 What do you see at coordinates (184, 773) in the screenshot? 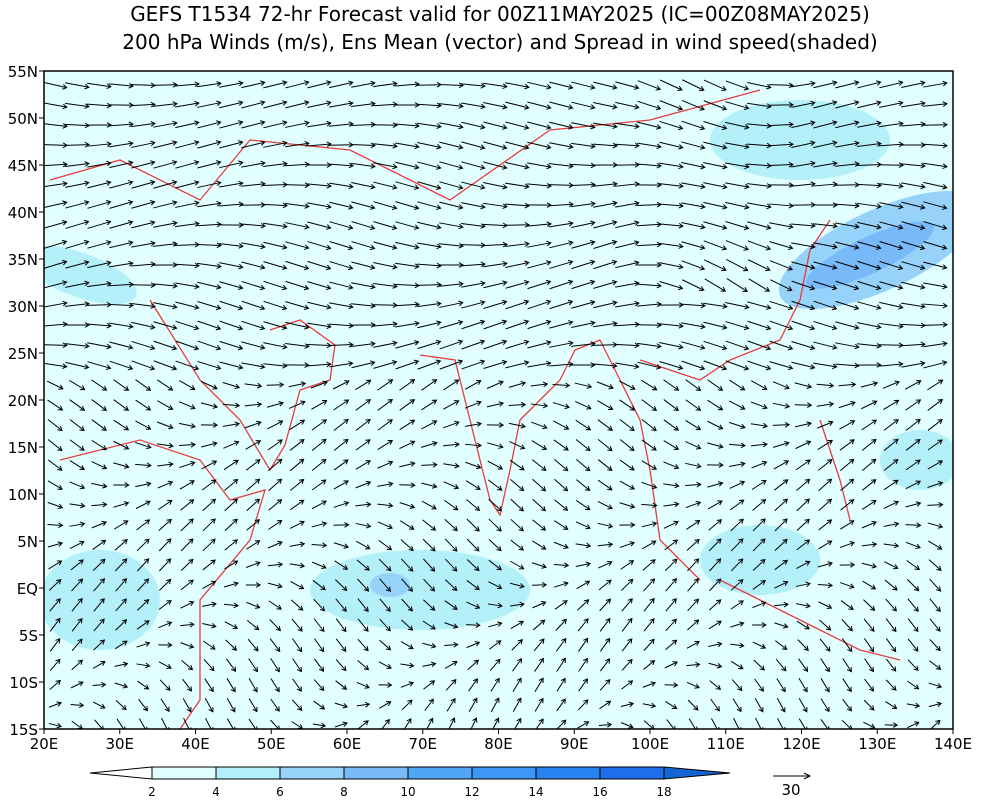
I see `colorbar-swatch` at bounding box center [184, 773].